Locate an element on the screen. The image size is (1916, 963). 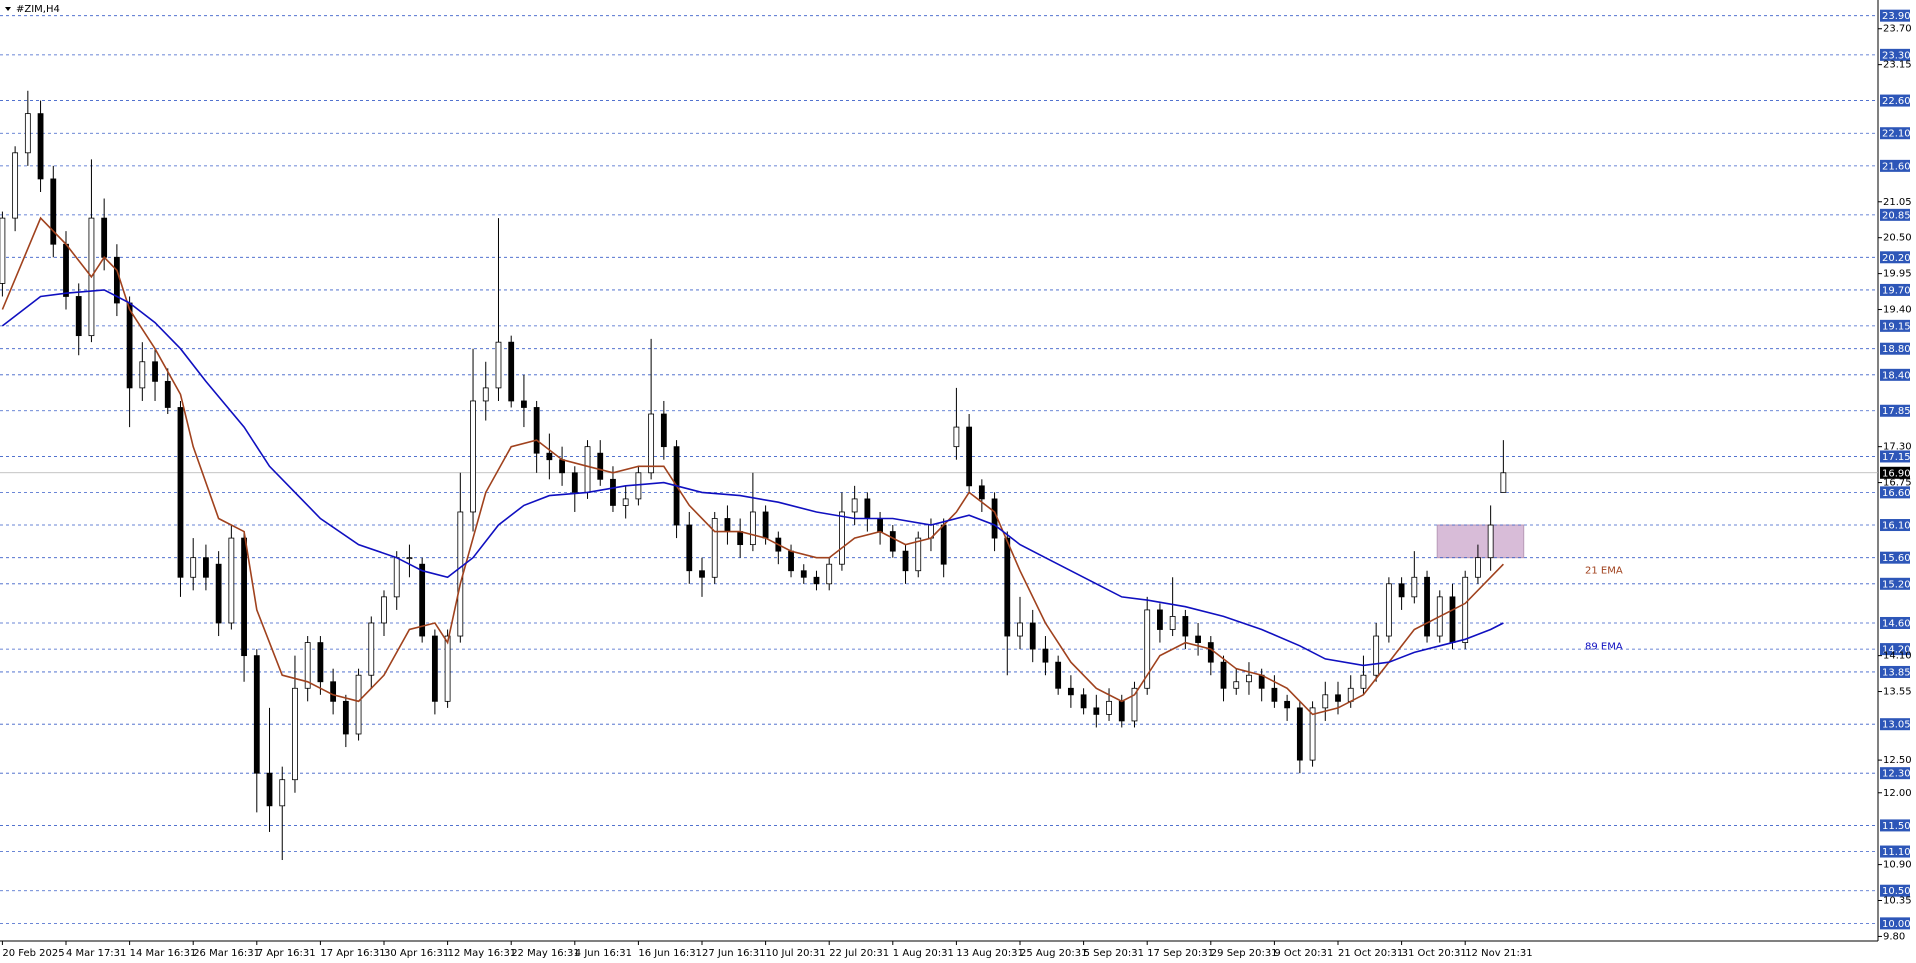
level-label: 17.85 is located at coordinates (1896, 411).